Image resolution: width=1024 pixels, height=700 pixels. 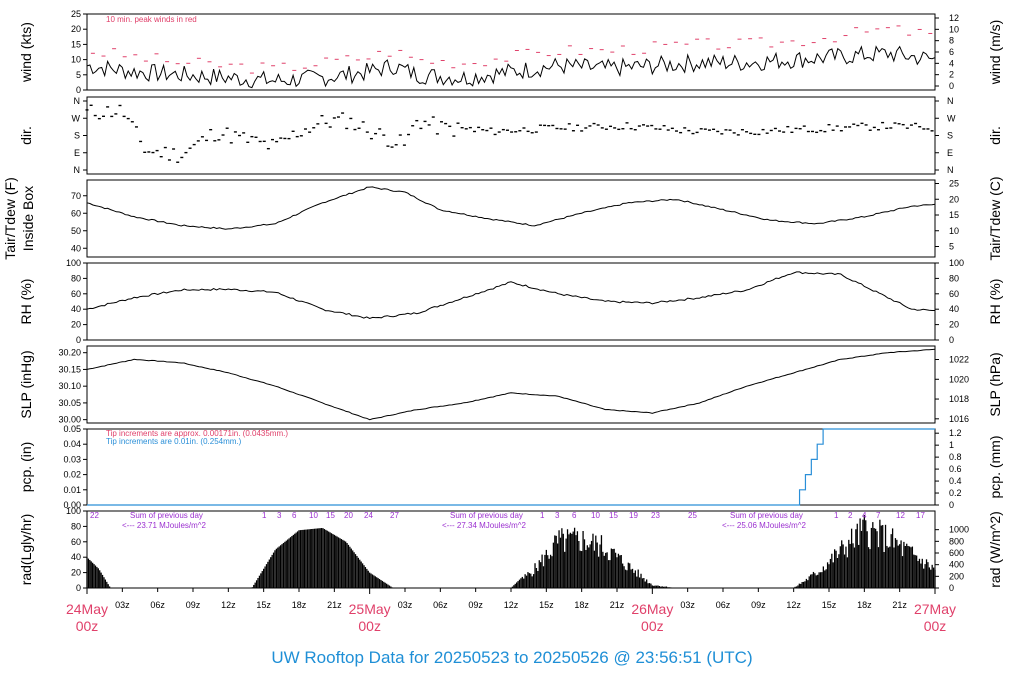 I want to click on ytick-label-temp: 50, so click(x=76, y=231).